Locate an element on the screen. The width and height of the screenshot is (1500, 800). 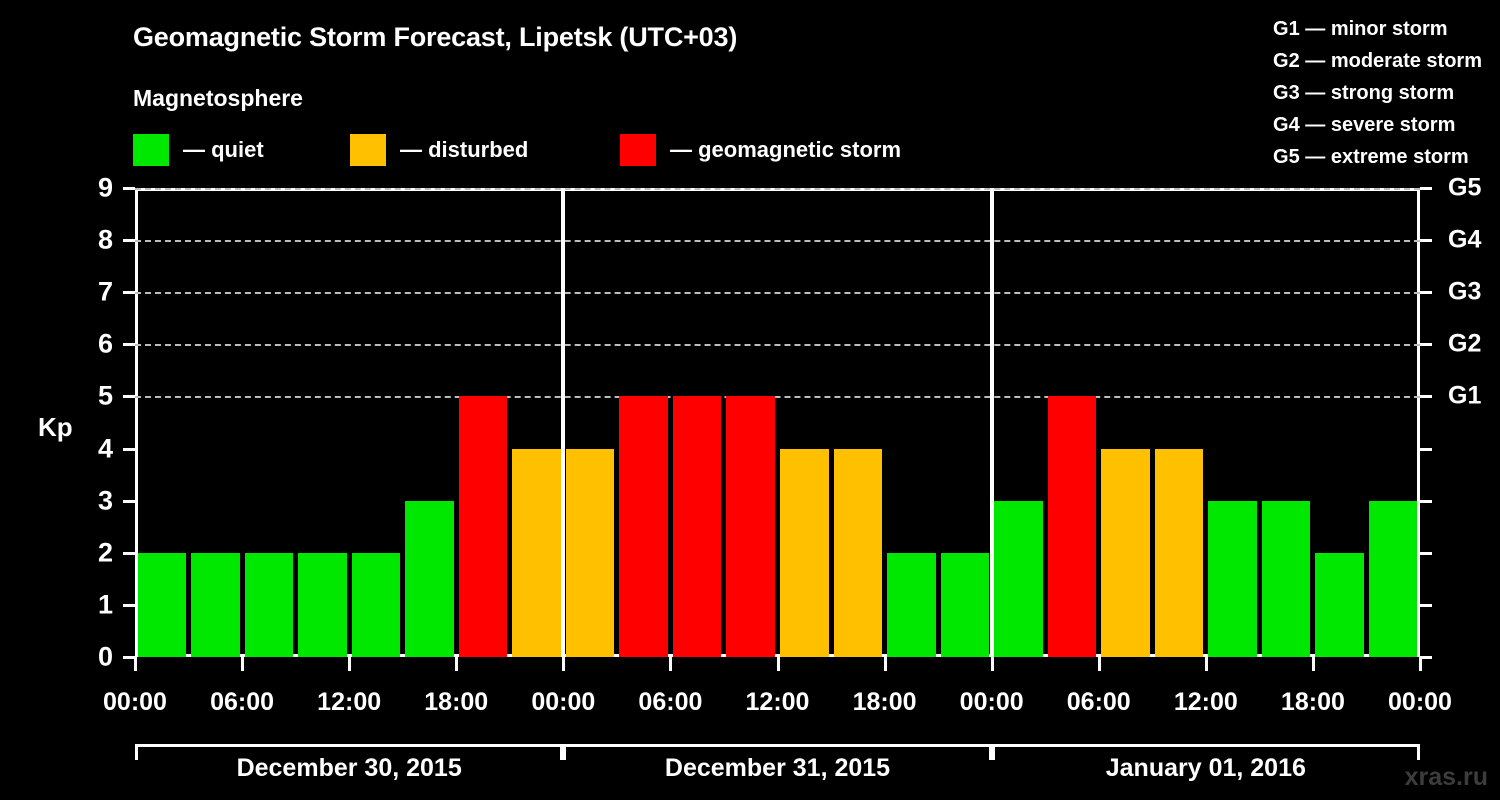
y-axis-label-7: 7 is located at coordinates (105, 291).